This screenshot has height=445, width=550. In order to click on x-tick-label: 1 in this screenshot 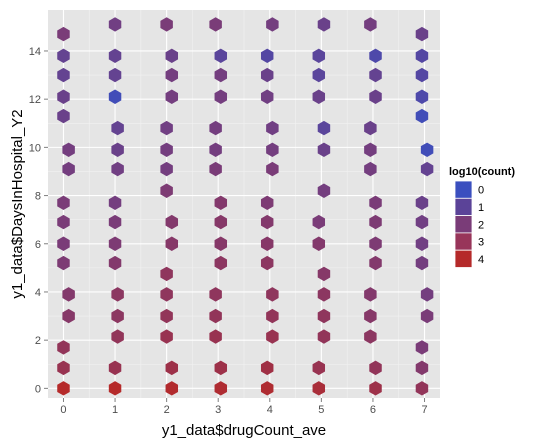, I will do `click(115, 410)`.